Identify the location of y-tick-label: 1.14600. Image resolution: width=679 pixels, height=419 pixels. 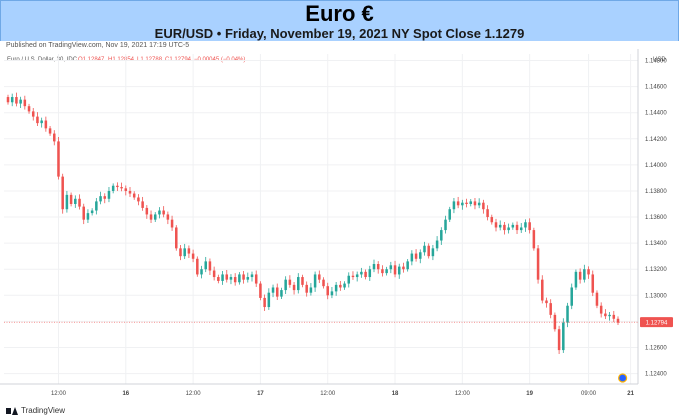
(656, 88).